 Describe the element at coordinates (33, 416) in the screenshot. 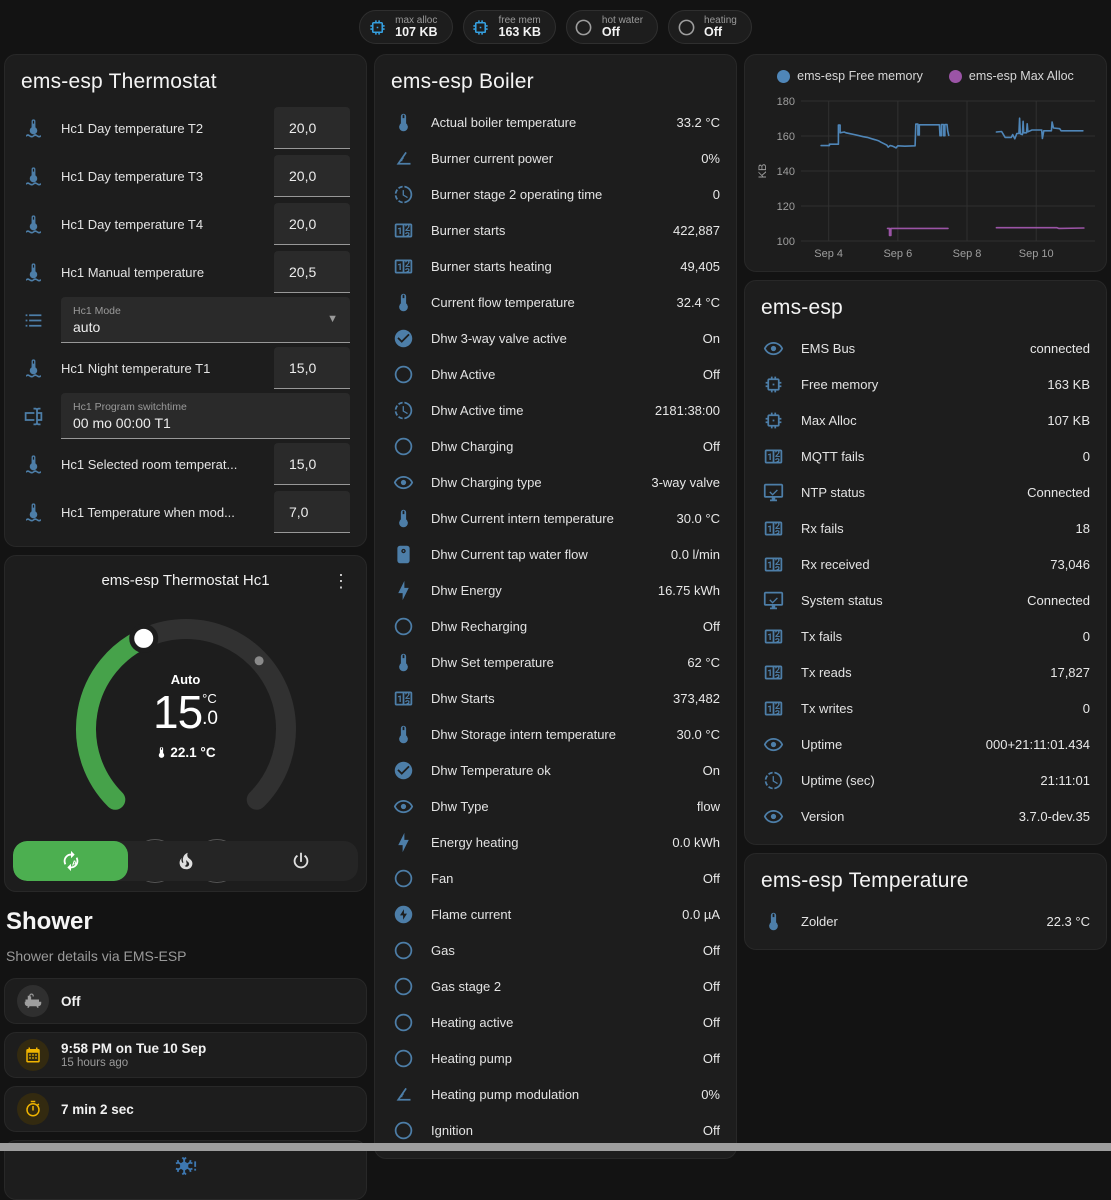

I see `form-textbox-icon` at that location.